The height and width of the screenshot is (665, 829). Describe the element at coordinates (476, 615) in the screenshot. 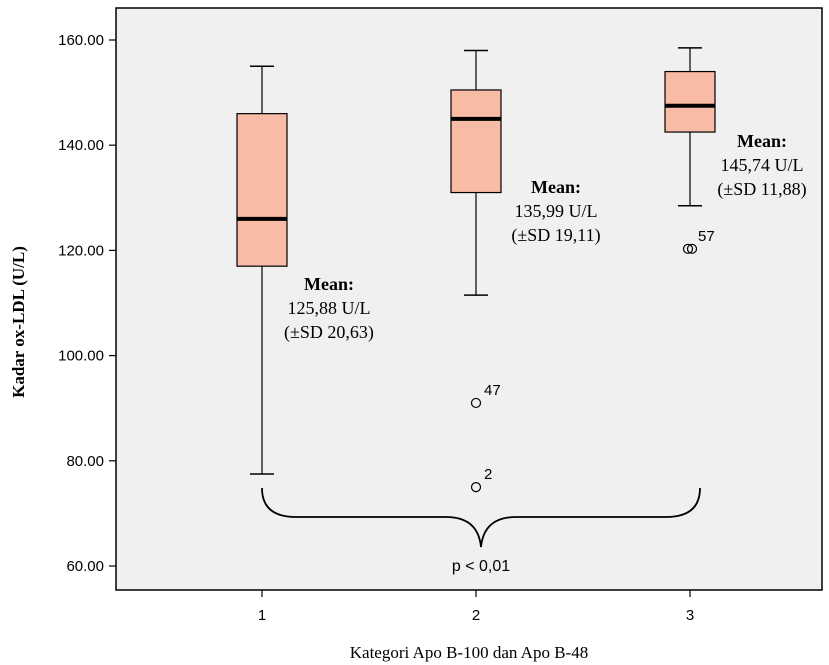

I see `x-tick-label: 2` at that location.